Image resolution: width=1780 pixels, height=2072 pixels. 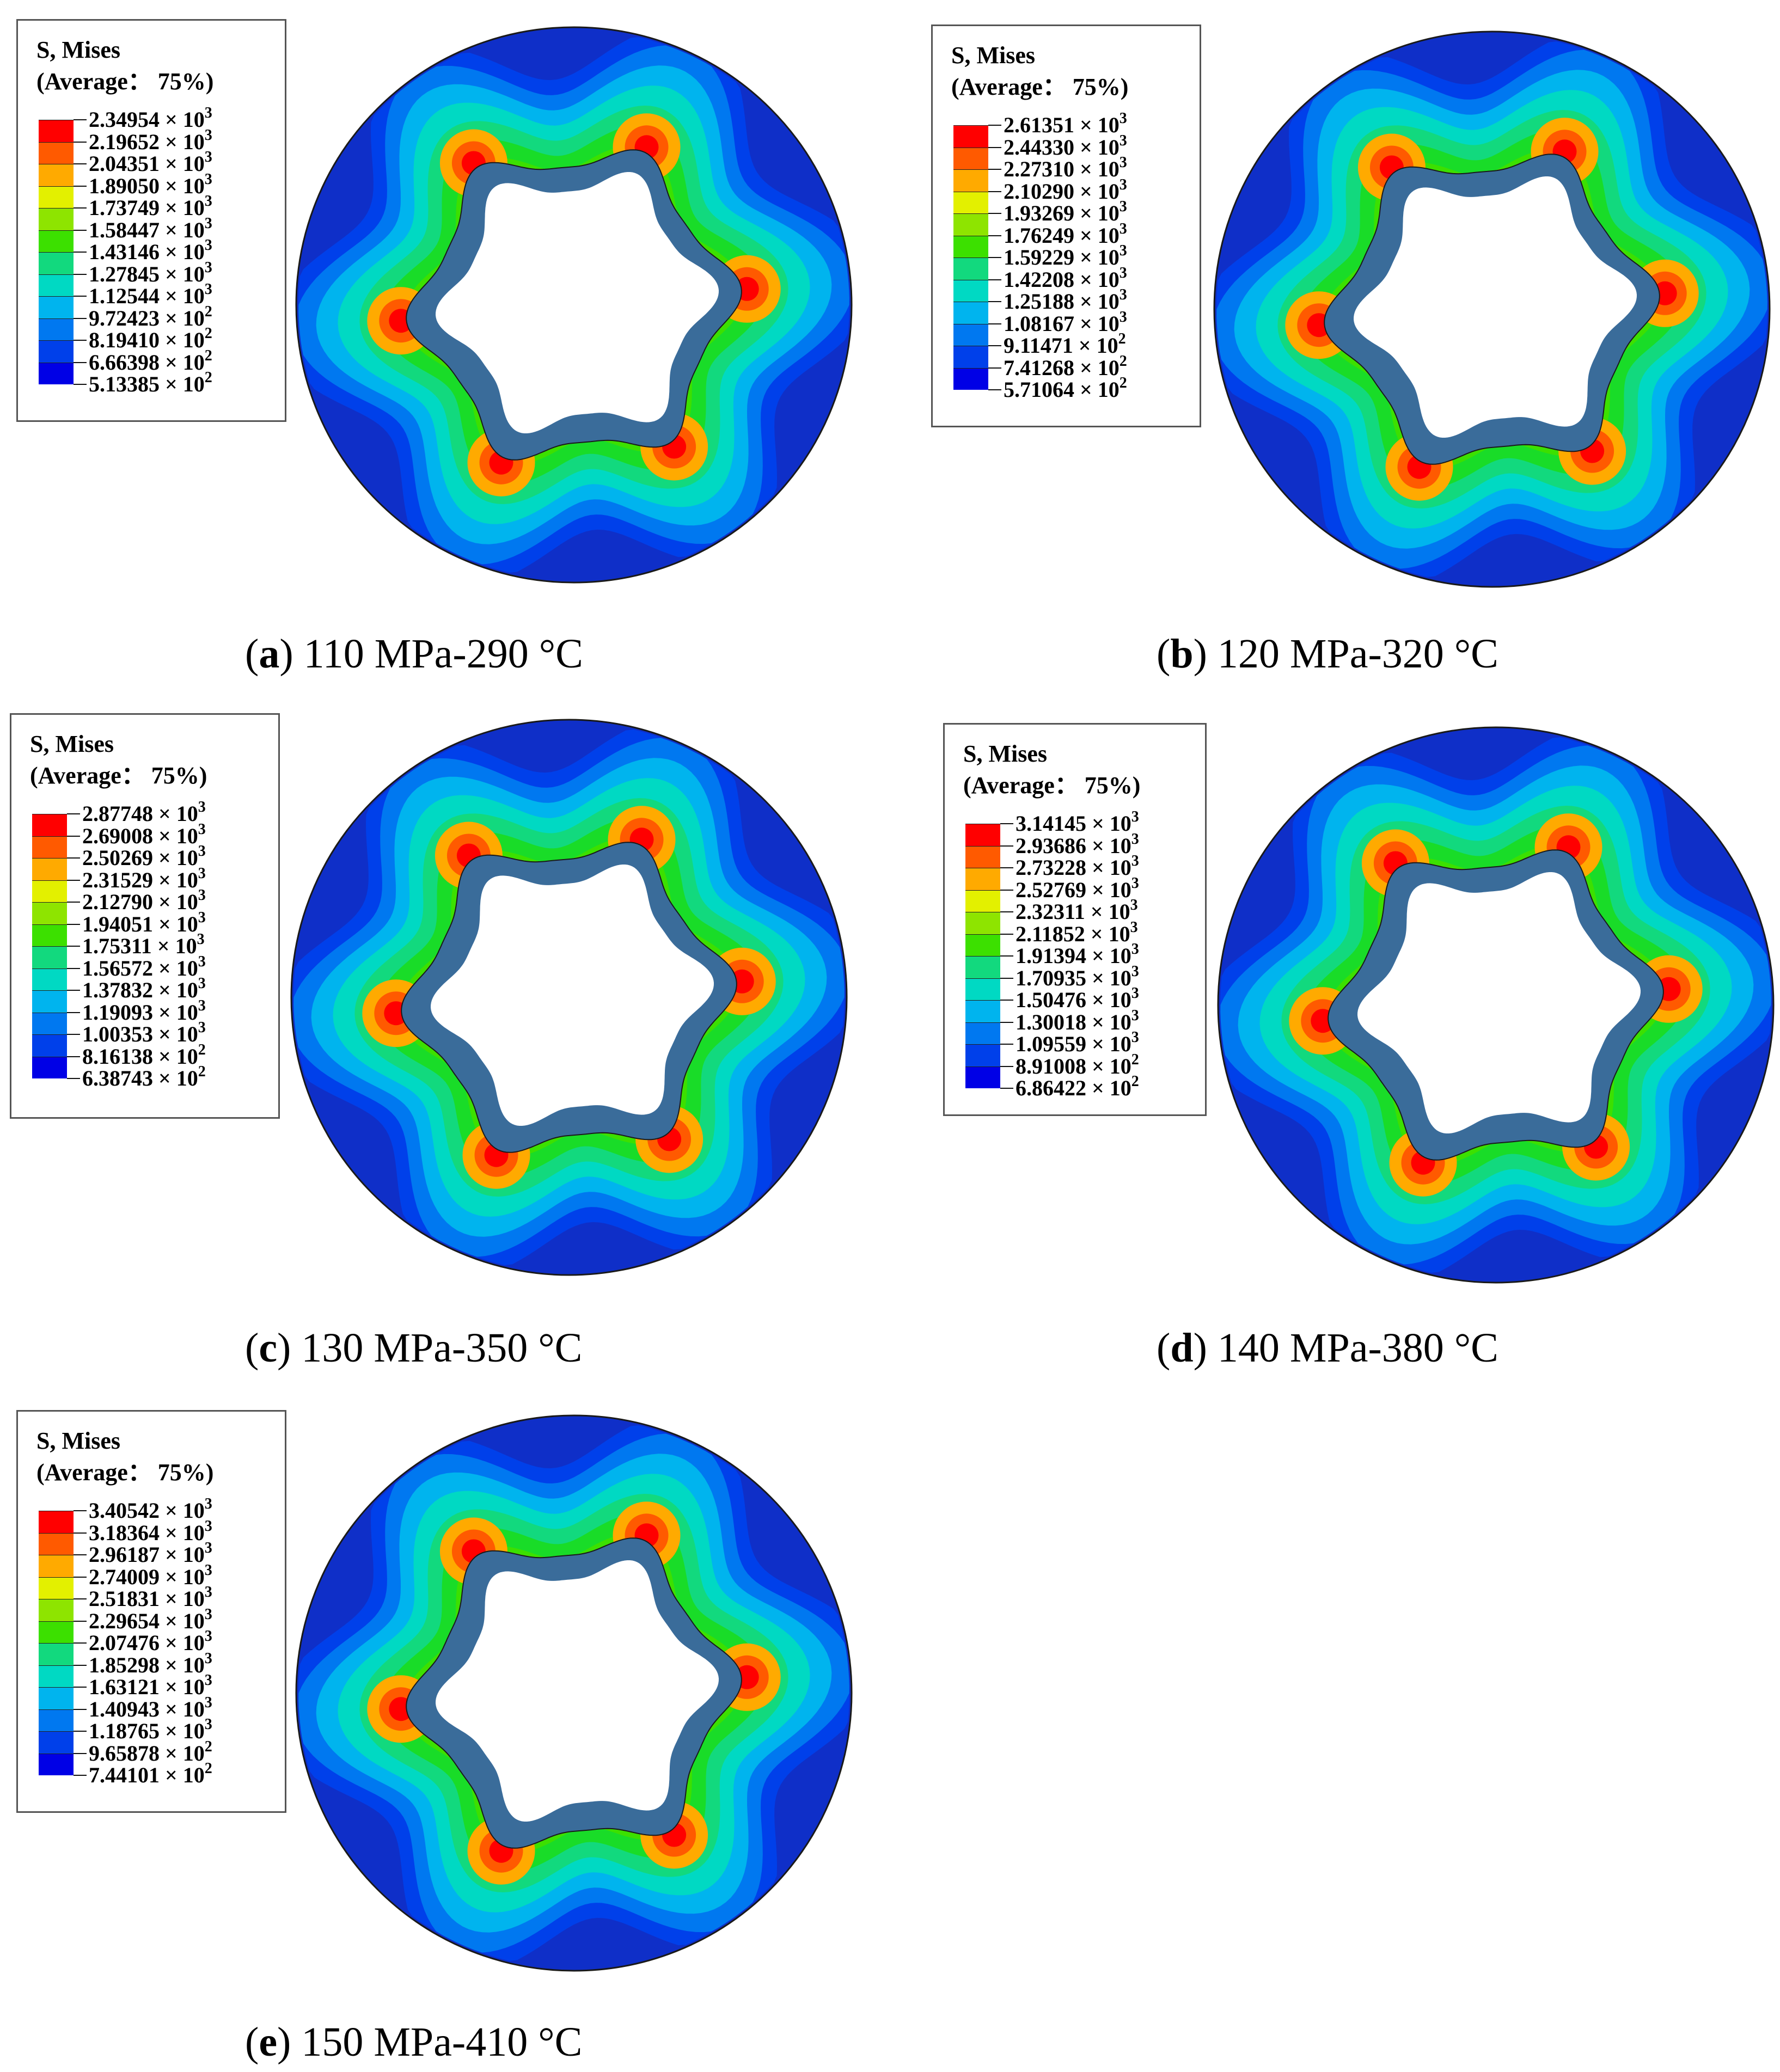 I want to click on legend-value: 1.94051 × 10³, so click(x=144, y=922).